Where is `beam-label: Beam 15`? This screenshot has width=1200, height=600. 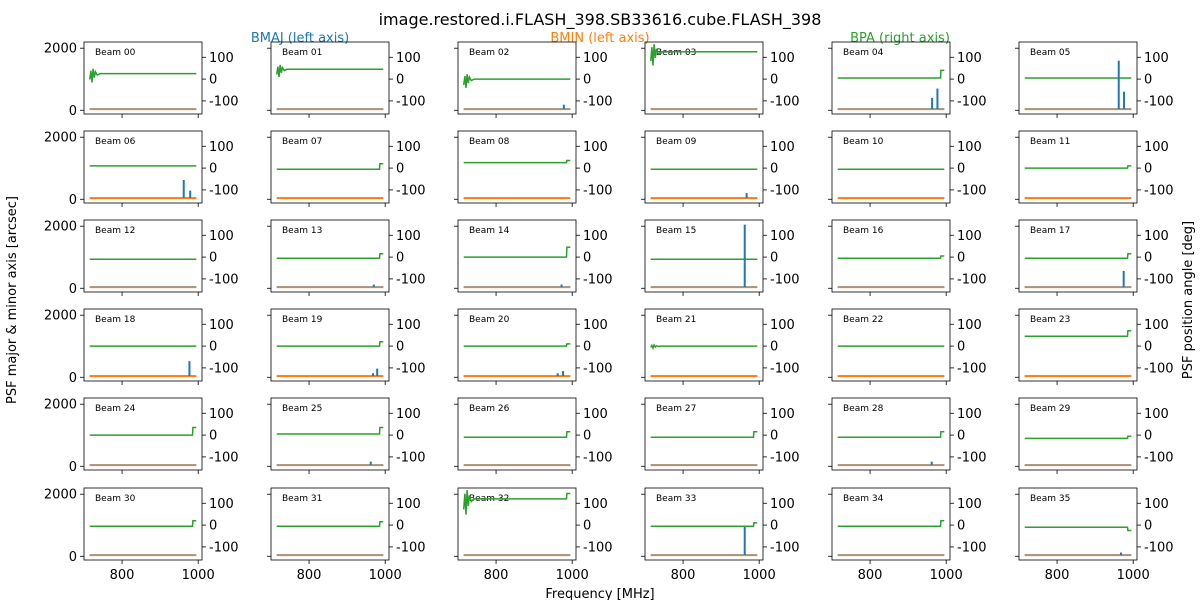 beam-label: Beam 15 is located at coordinates (676, 231).